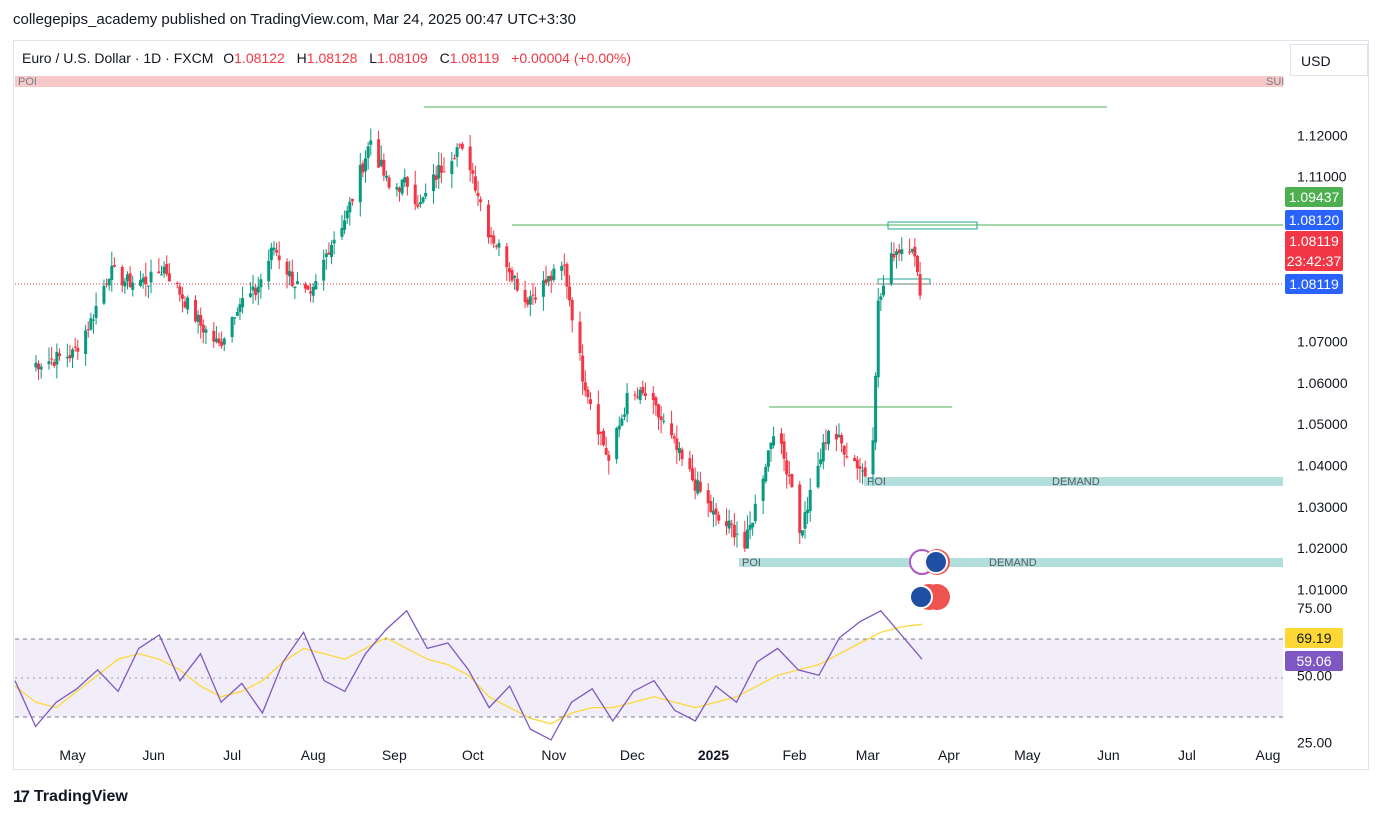  I want to click on time-tick-label: Aug, so click(313, 755).